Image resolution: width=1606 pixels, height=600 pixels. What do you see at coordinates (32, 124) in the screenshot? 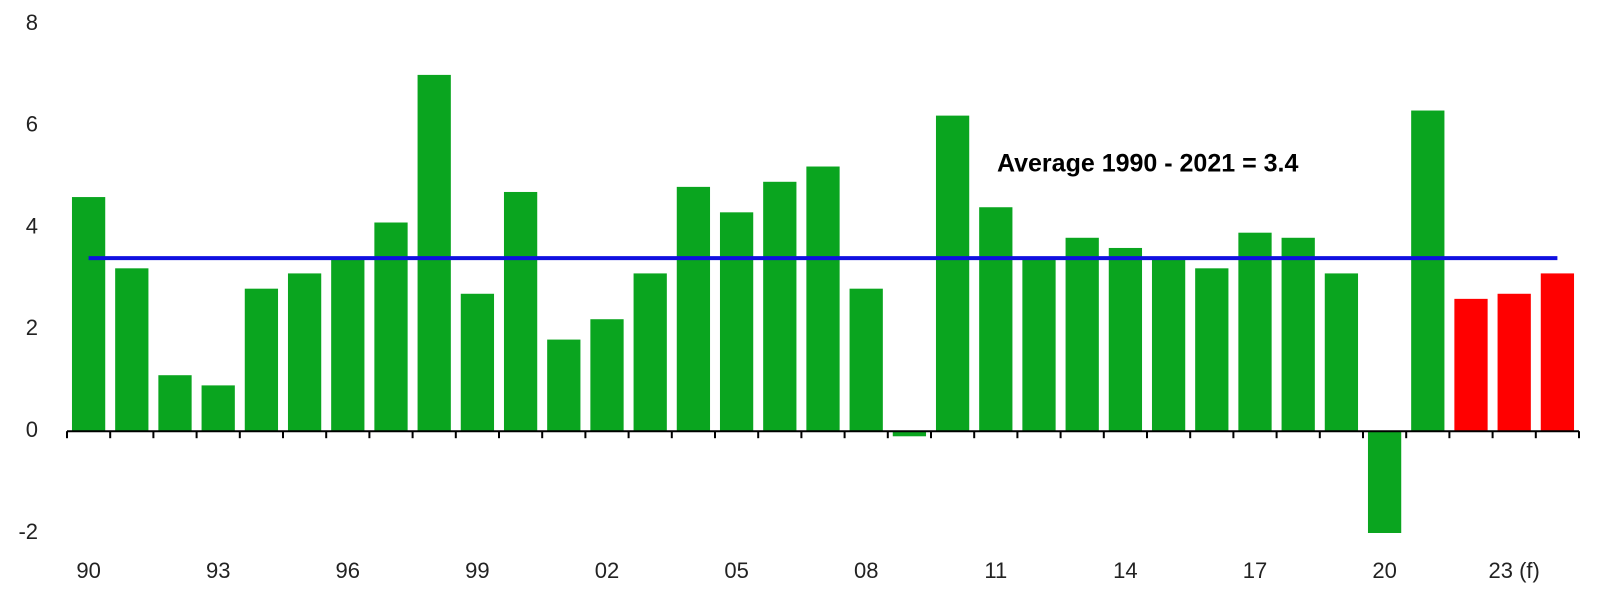
I see `y-tick-label: 6` at bounding box center [32, 124].